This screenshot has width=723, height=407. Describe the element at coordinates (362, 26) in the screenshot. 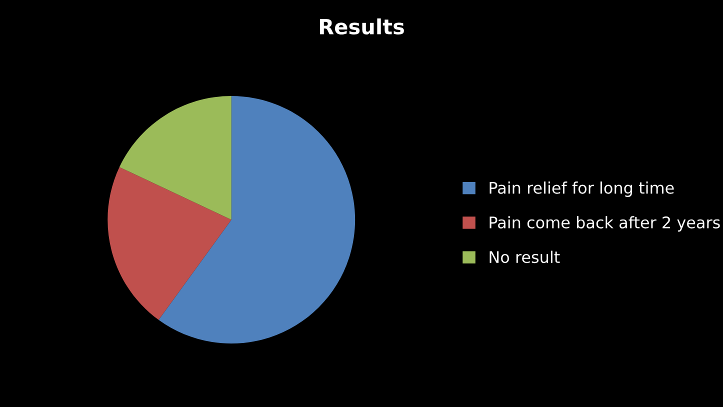

I see `chart-title: Results` at that location.